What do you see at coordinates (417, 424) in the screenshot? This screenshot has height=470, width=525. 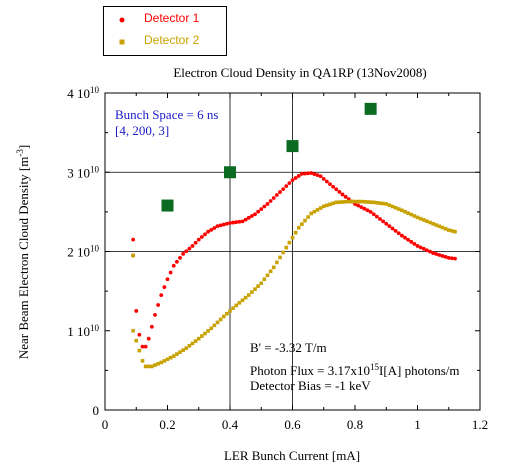 I see `x-tick-label: 1` at bounding box center [417, 424].